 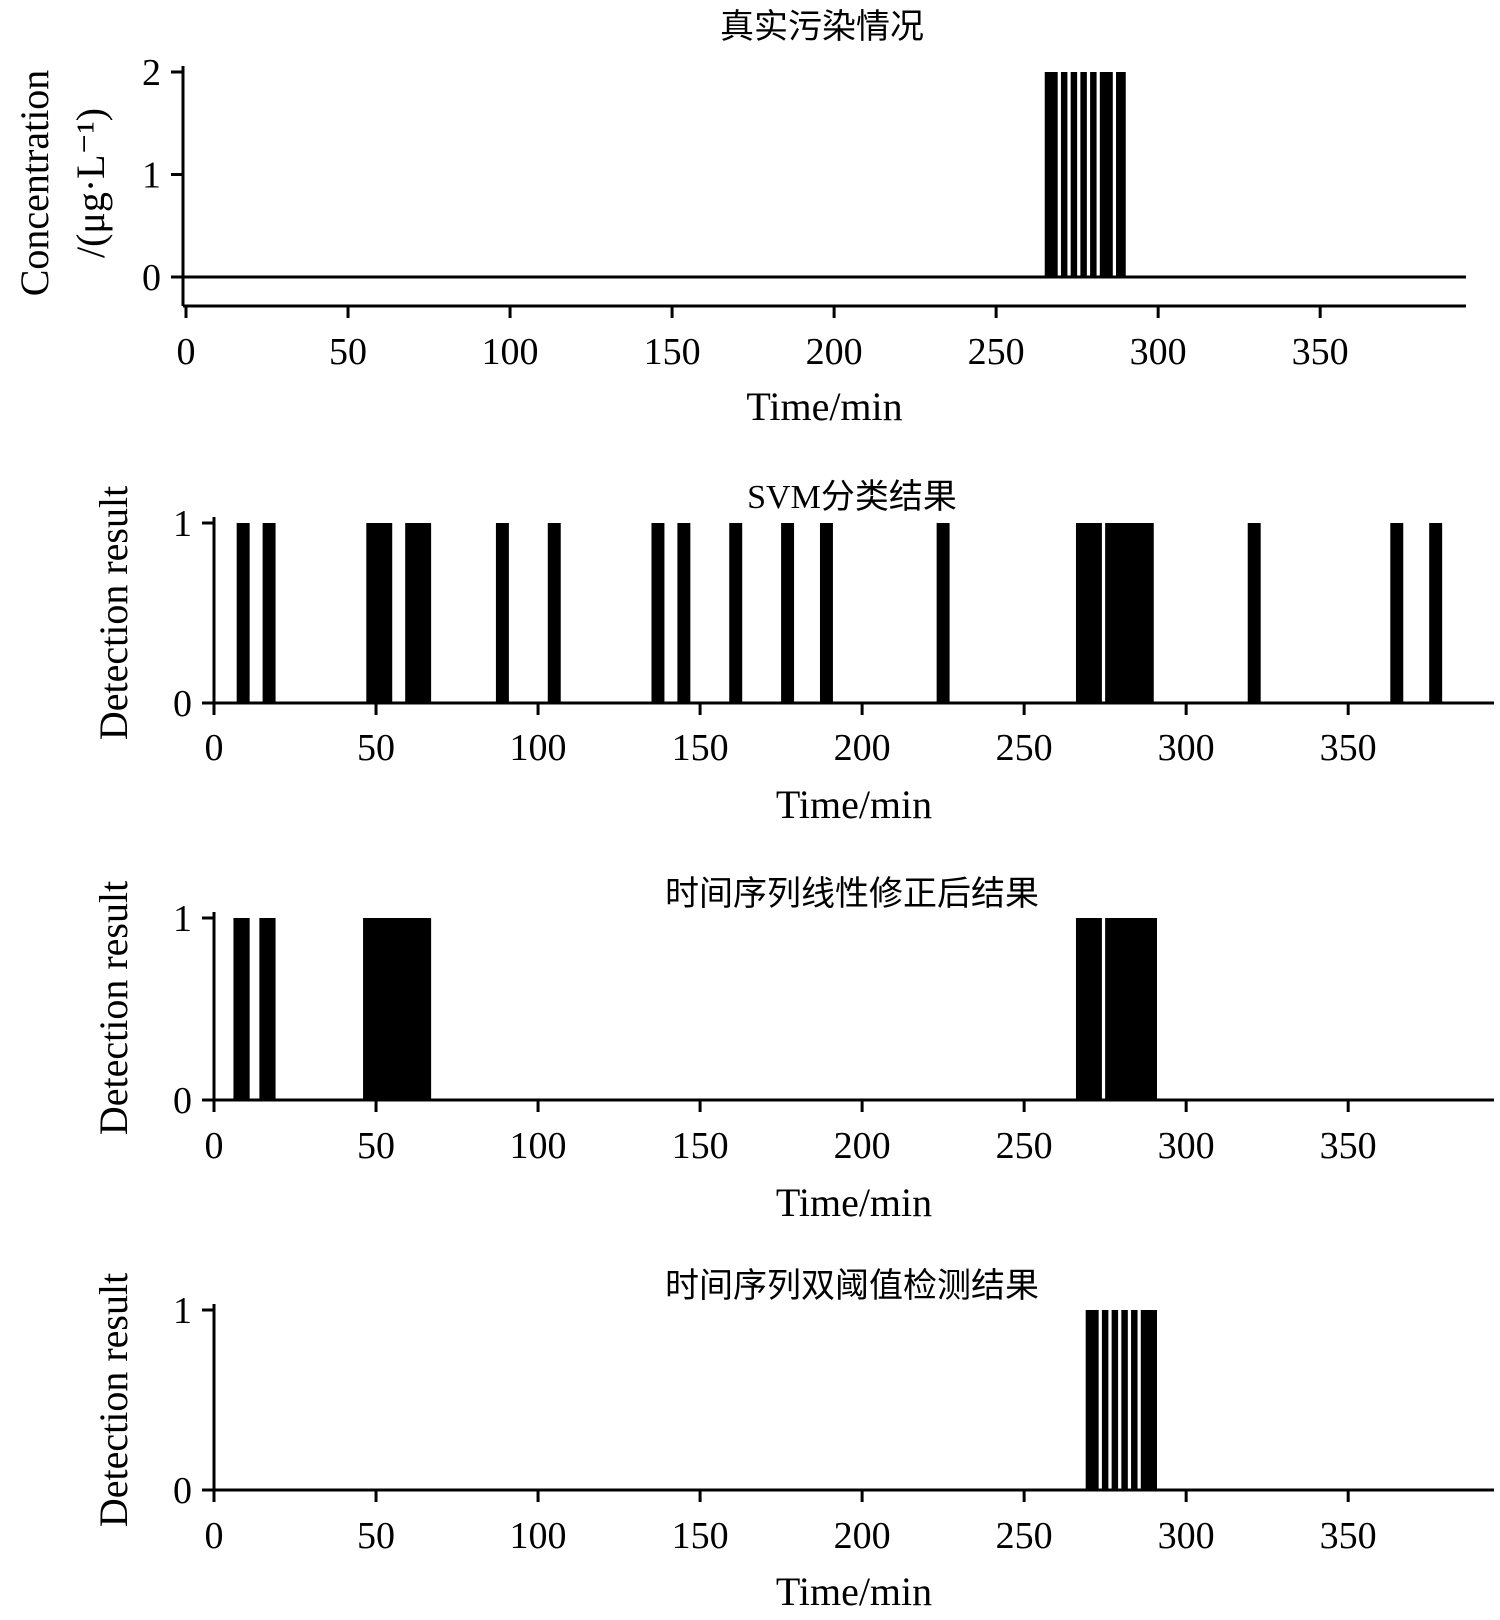 I want to click on y-axis-label: Concentration, so click(x=34, y=183).